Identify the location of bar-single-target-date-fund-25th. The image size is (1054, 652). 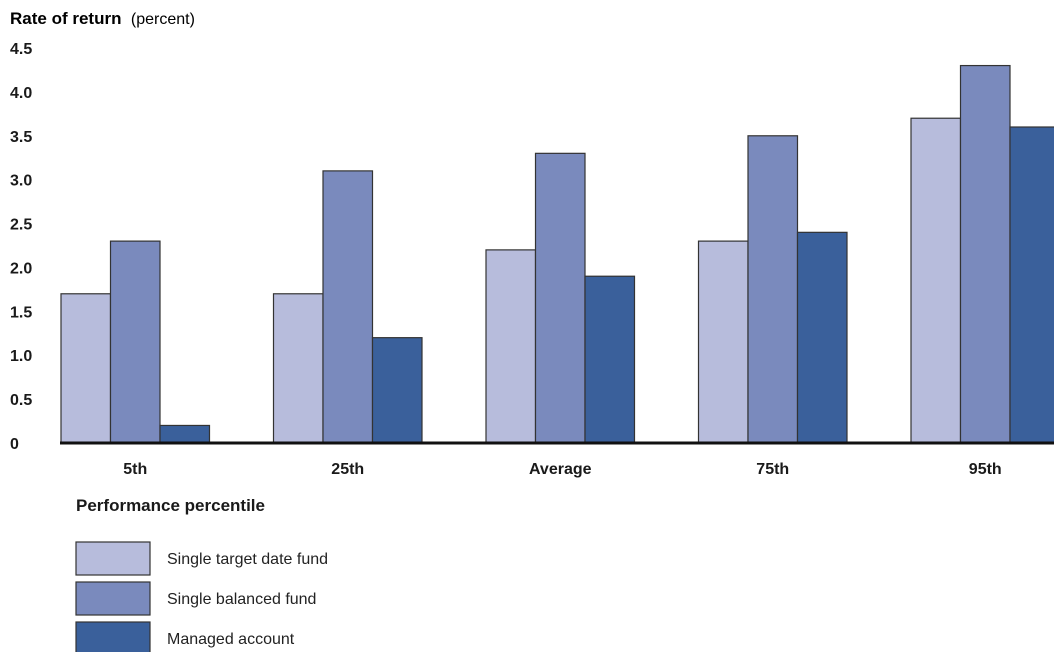
(298, 368).